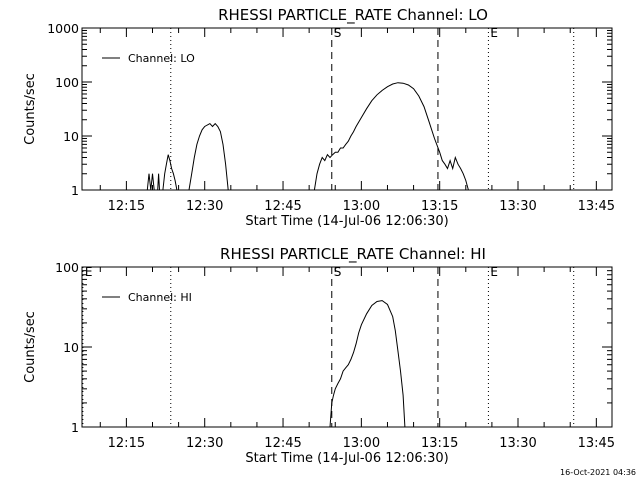  What do you see at coordinates (598, 472) in the screenshot?
I see `generation-timestamp: 16-Oct-2021 04:36` at bounding box center [598, 472].